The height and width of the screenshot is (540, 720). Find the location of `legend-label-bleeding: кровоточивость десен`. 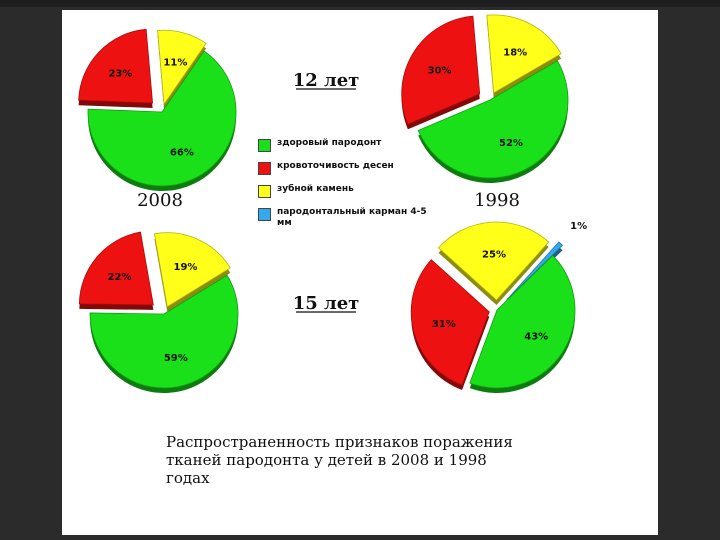

legend-label-bleeding: кровоточивость десен is located at coordinates (335, 166).